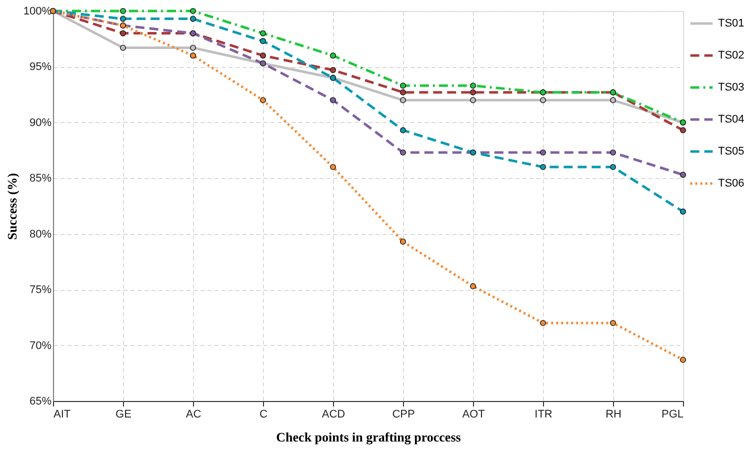  Describe the element at coordinates (731, 24) in the screenshot. I see `legend-label: TS01` at that location.